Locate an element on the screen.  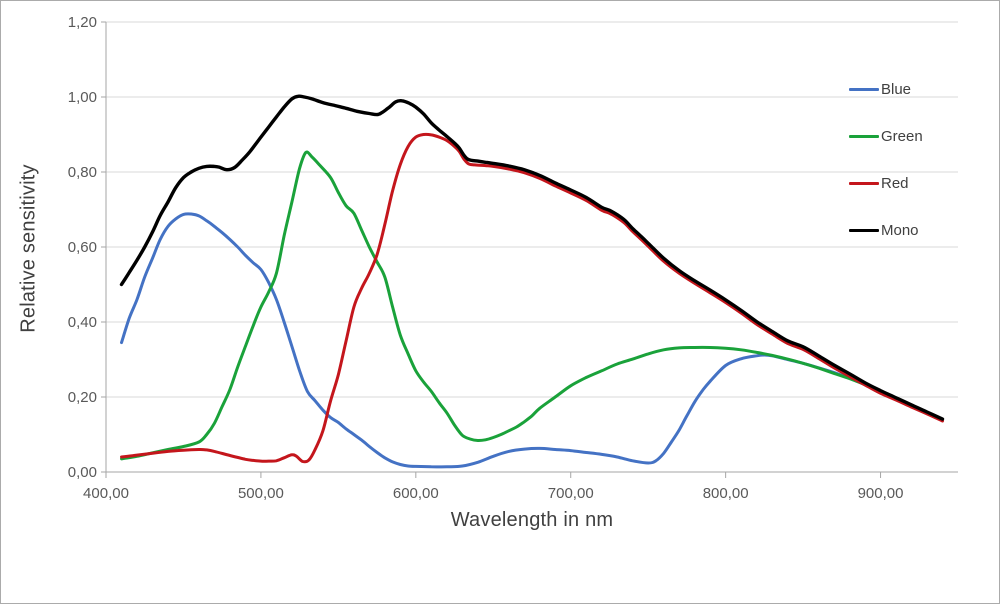
y-tick-label: 1,00 is located at coordinates (82, 97).